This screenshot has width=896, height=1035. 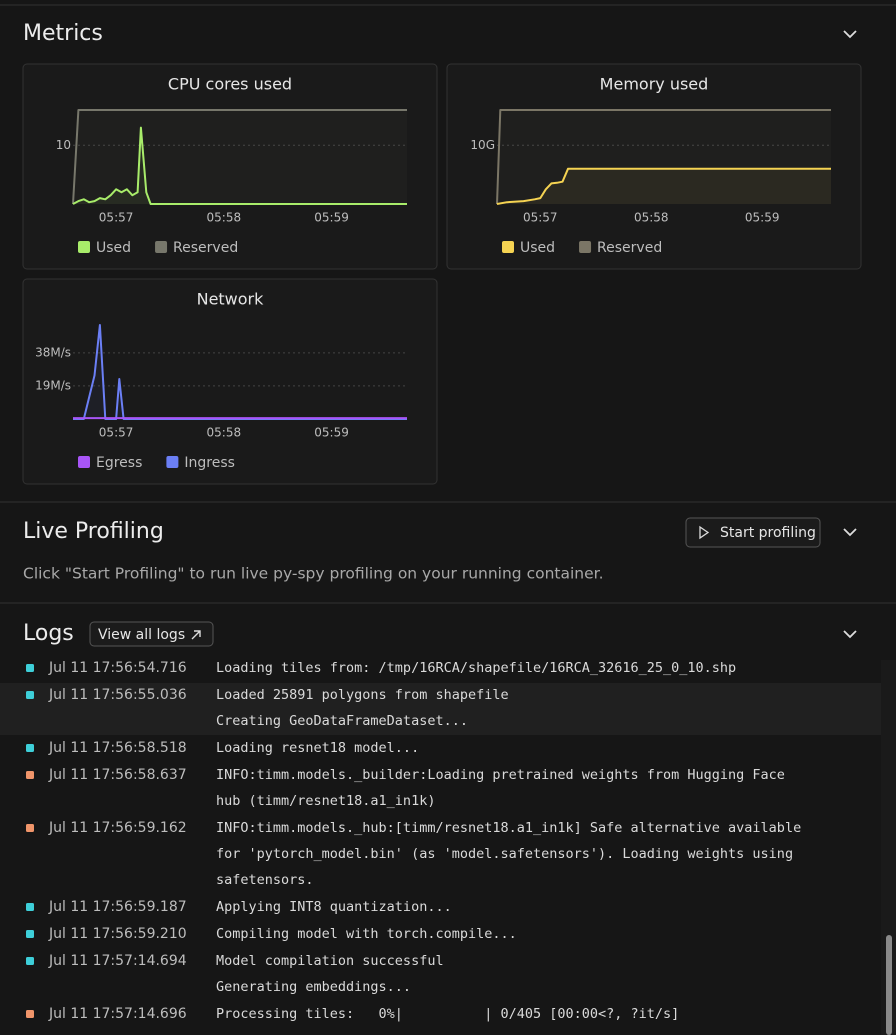 What do you see at coordinates (231, 299) in the screenshot?
I see `chart-title: Network` at bounding box center [231, 299].